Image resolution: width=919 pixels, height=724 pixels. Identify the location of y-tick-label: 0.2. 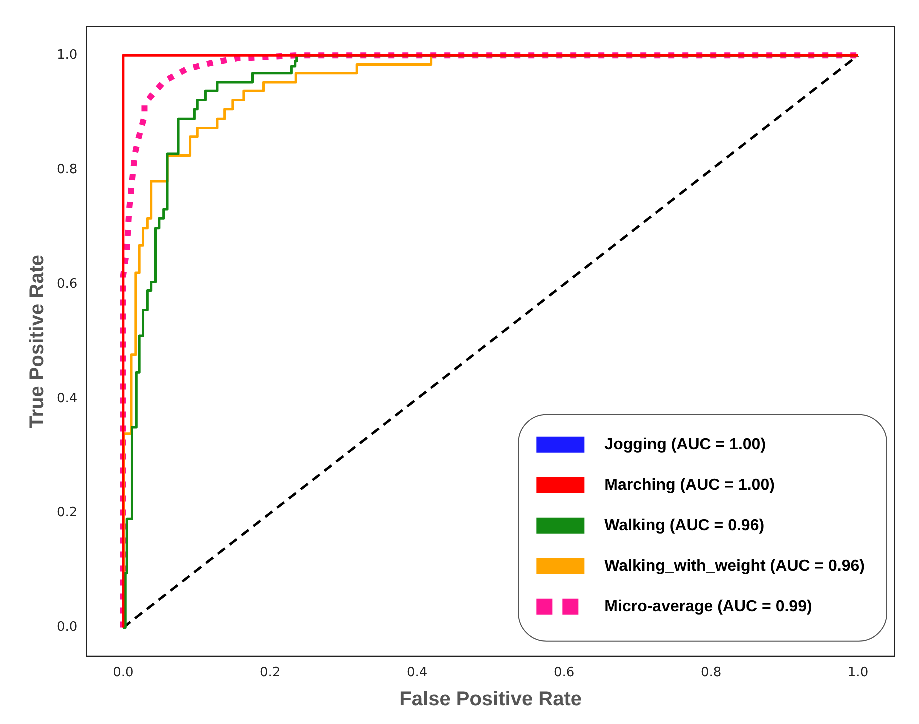
(67, 513).